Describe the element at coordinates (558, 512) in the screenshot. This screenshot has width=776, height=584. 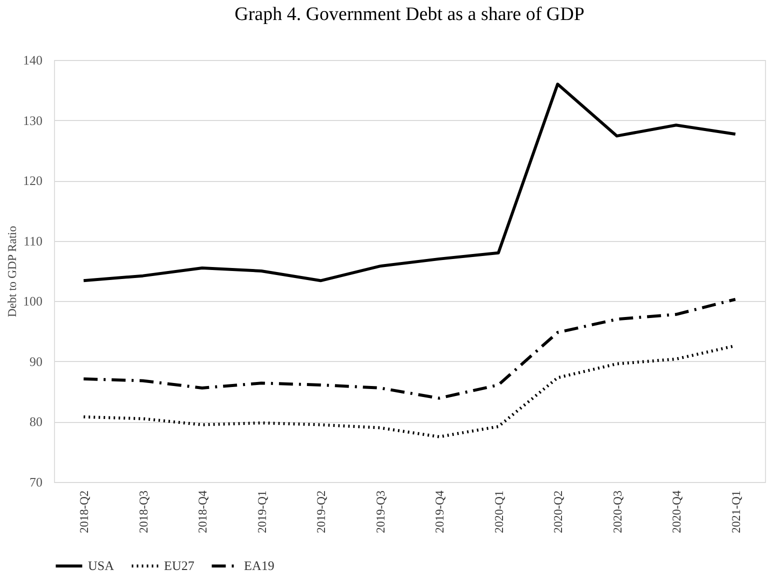
I see `x-tick-label: 2020-Q2` at that location.